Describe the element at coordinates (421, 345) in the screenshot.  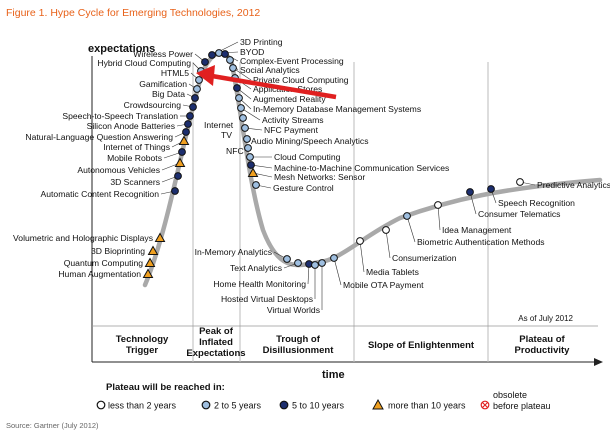
I see `phase-slope-label: Slope of Enlightenment` at that location.